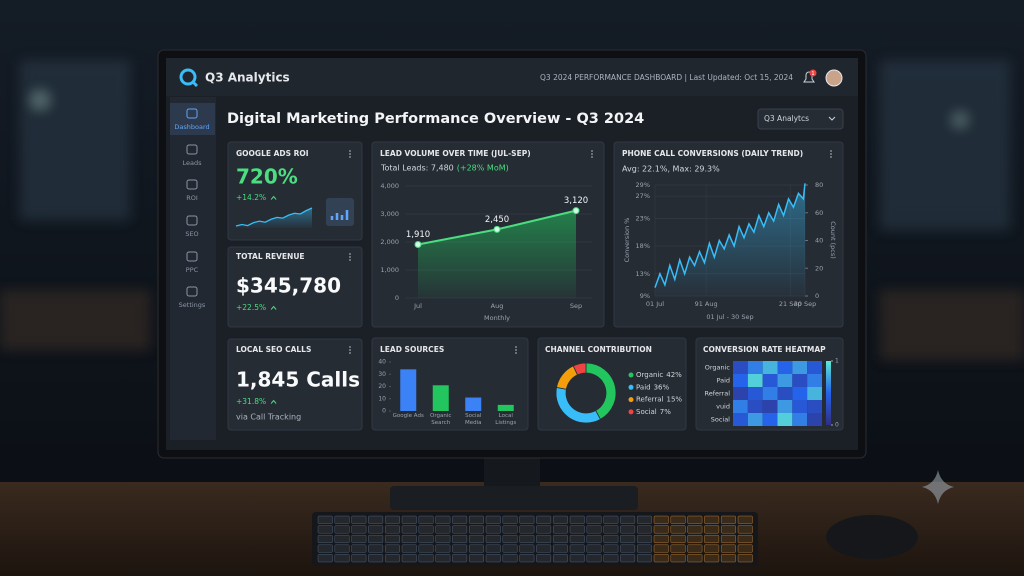 This screenshot has height=576, width=1024. I want to click on x-tick-label: Local Listings, so click(506, 419).